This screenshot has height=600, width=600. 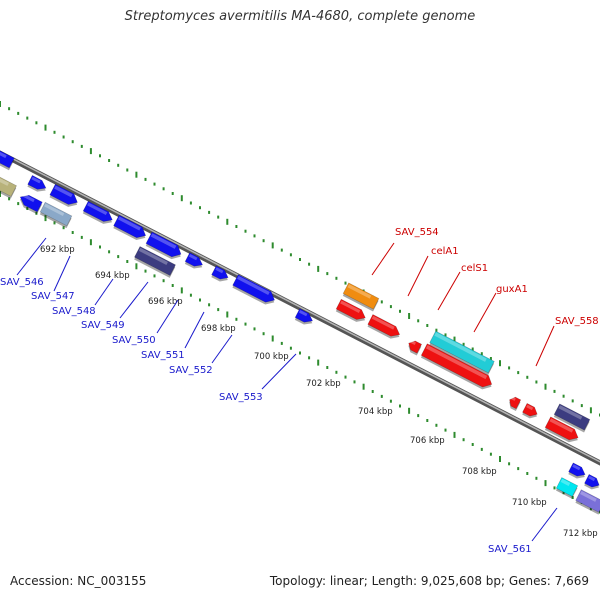 What do you see at coordinates (445, 251) in the screenshot?
I see `gene-label-cela1: celA1` at bounding box center [445, 251].